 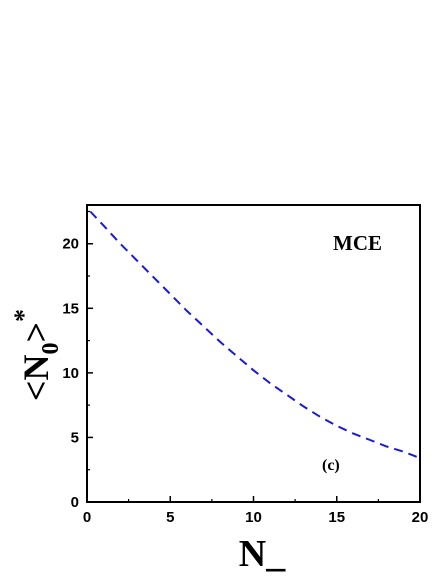 I want to click on x-tick-label: 15, so click(x=336, y=517).